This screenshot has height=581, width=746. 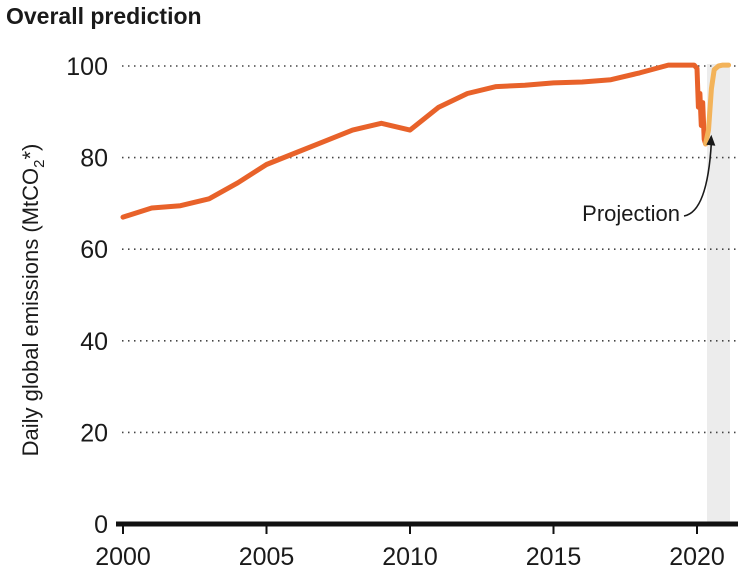 I want to click on y-tick-label: 80, so click(x=94, y=159).